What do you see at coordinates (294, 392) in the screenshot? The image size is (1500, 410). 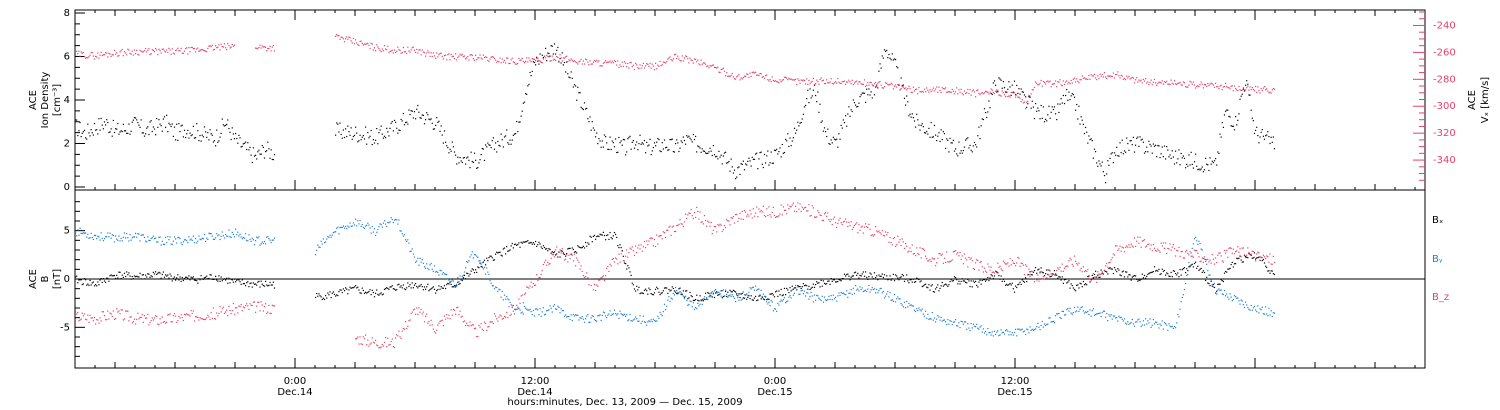 I see `x-tick-date-label: Dec.14` at bounding box center [294, 392].